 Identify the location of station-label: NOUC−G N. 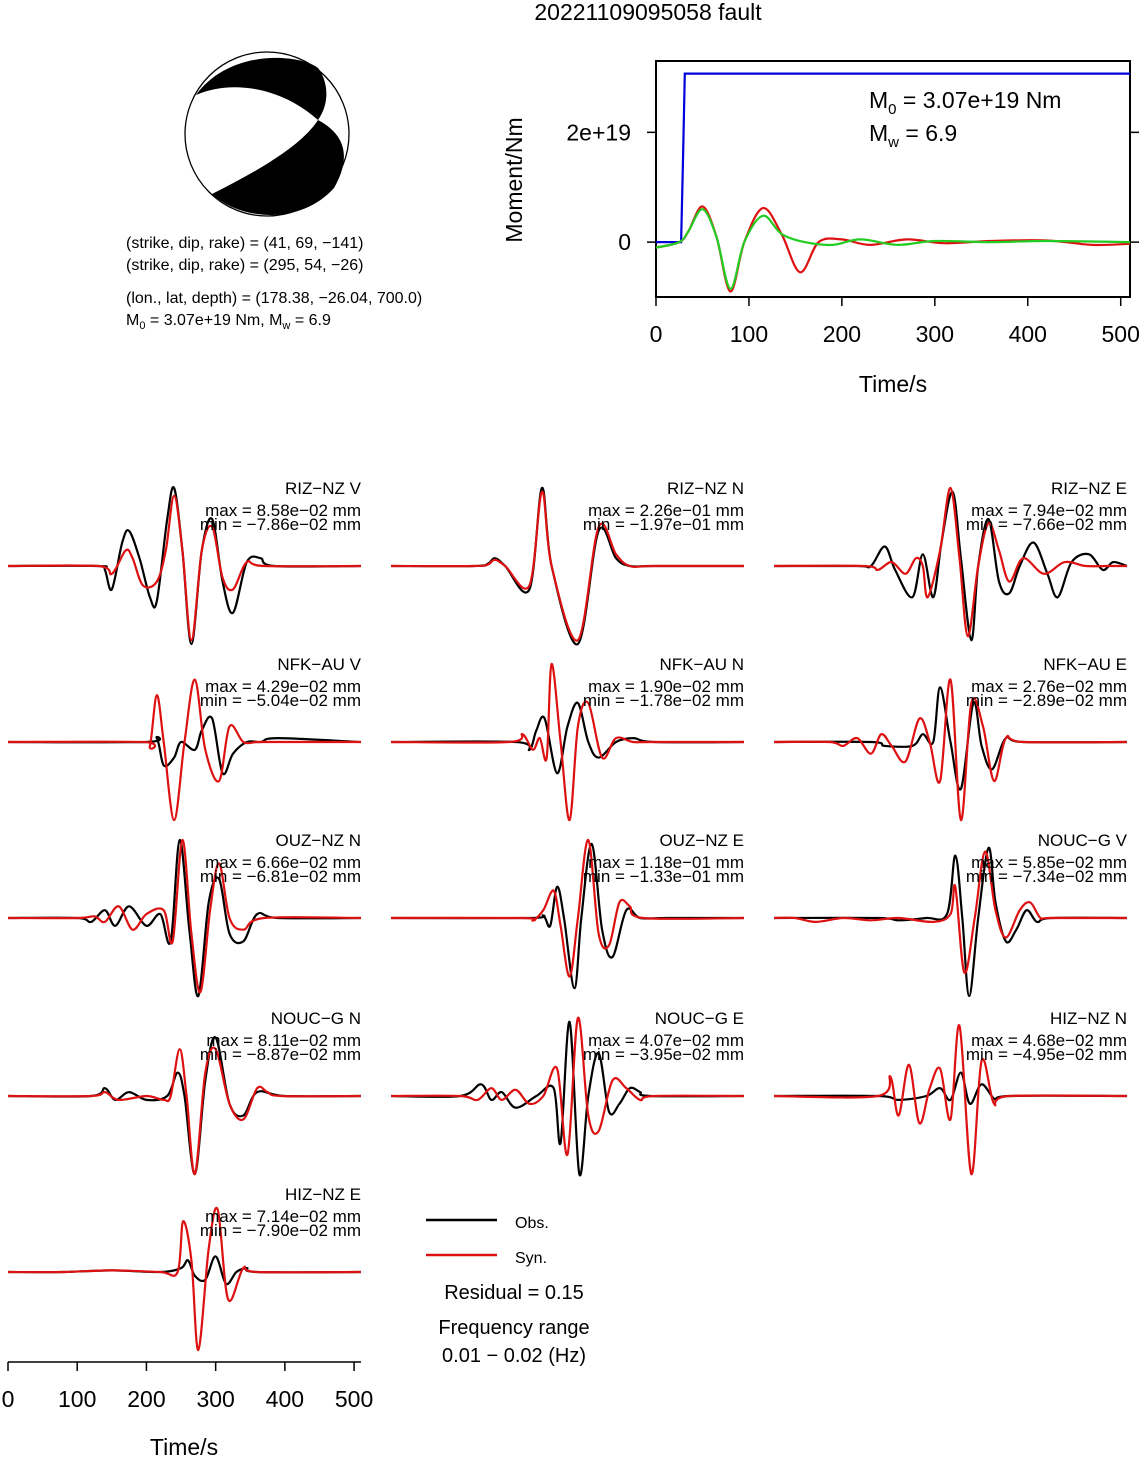
(316, 1018).